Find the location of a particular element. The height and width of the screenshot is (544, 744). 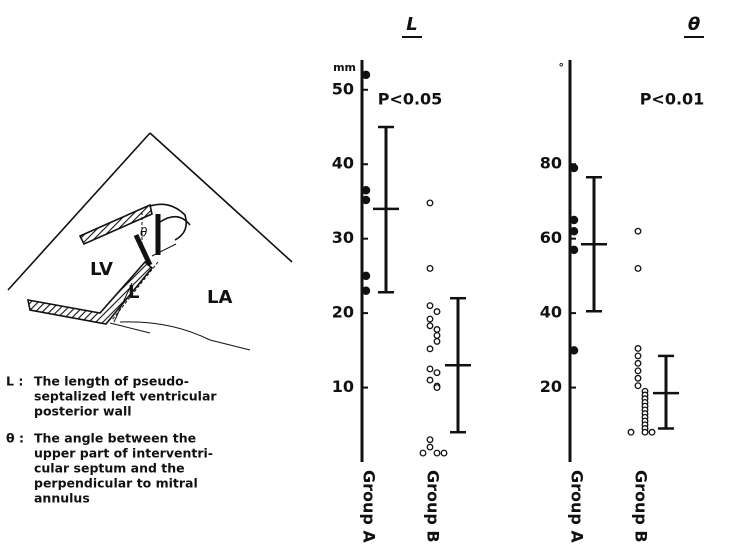

note-line: cular septum and the is located at coordinates (109, 468).